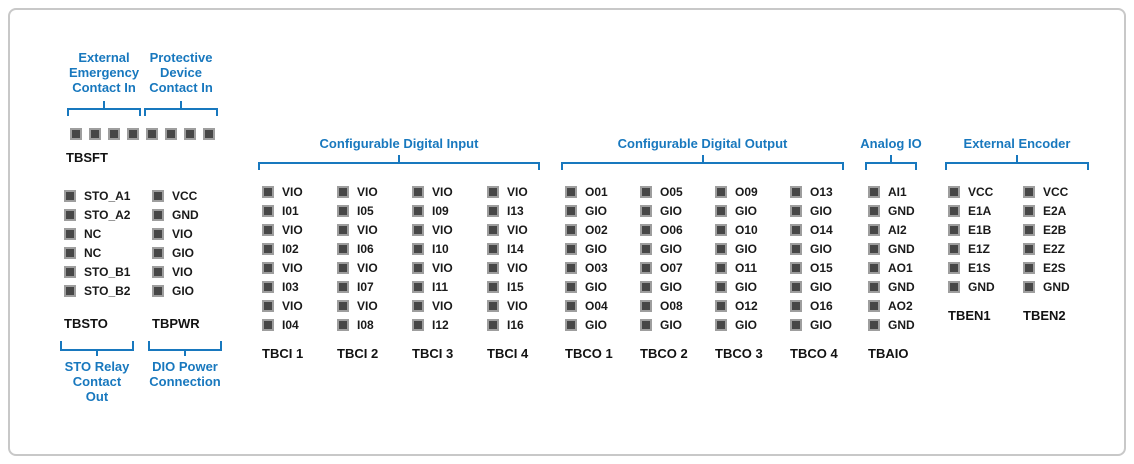  Describe the element at coordinates (814, 267) in the screenshot. I see `pin-row: O15` at that location.